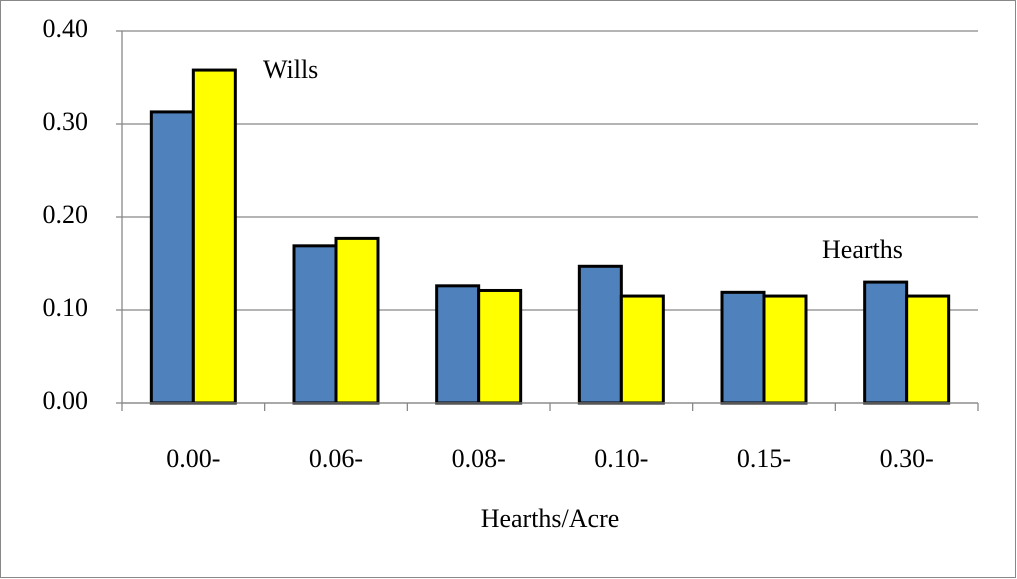 The height and width of the screenshot is (579, 1017). What do you see at coordinates (550, 518) in the screenshot?
I see `x-axis-label: Hearths/Acre` at bounding box center [550, 518].